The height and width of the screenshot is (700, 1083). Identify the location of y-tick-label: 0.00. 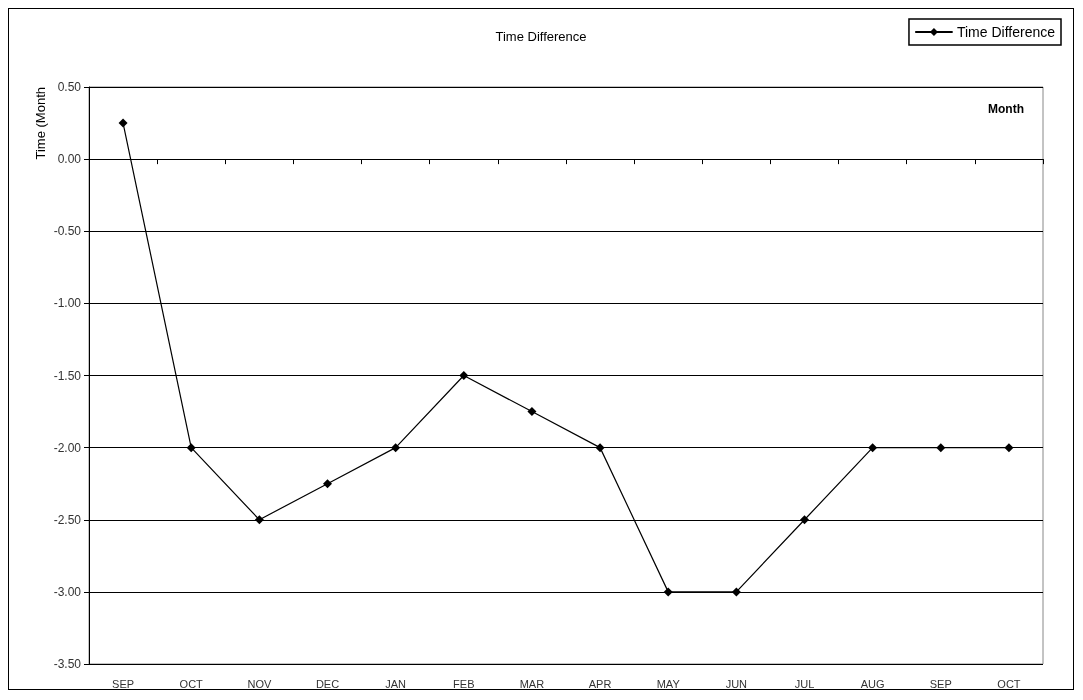
(69, 159).